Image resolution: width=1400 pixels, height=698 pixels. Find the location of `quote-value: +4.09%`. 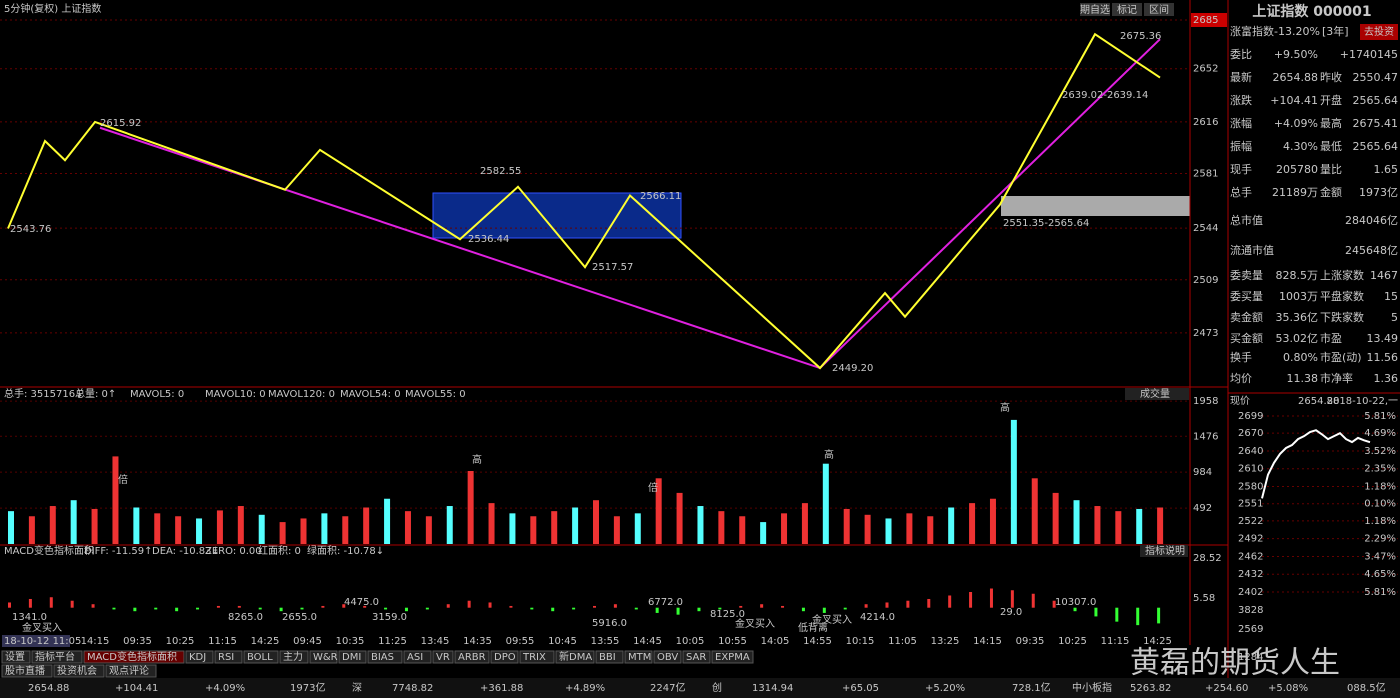

quote-value: +4.09% is located at coordinates (1296, 123).